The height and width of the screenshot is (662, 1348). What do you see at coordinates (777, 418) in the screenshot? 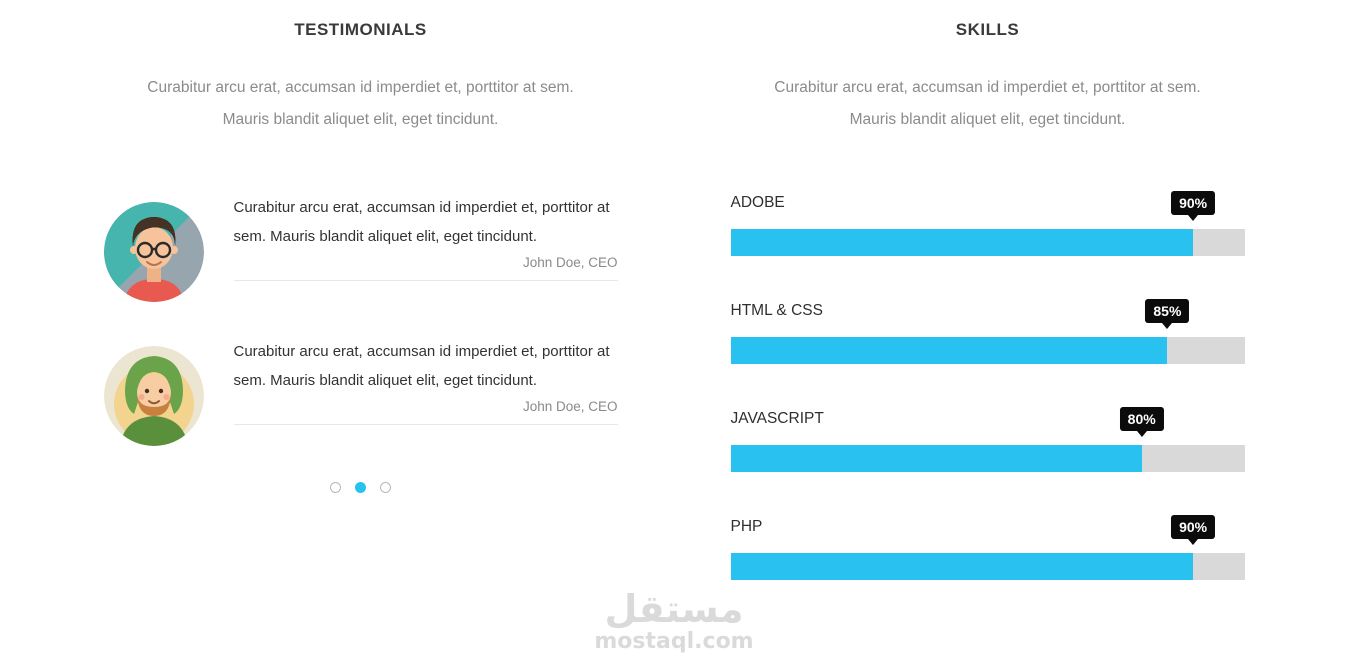
I see `skill-label: JAVASCRIPT` at bounding box center [777, 418].